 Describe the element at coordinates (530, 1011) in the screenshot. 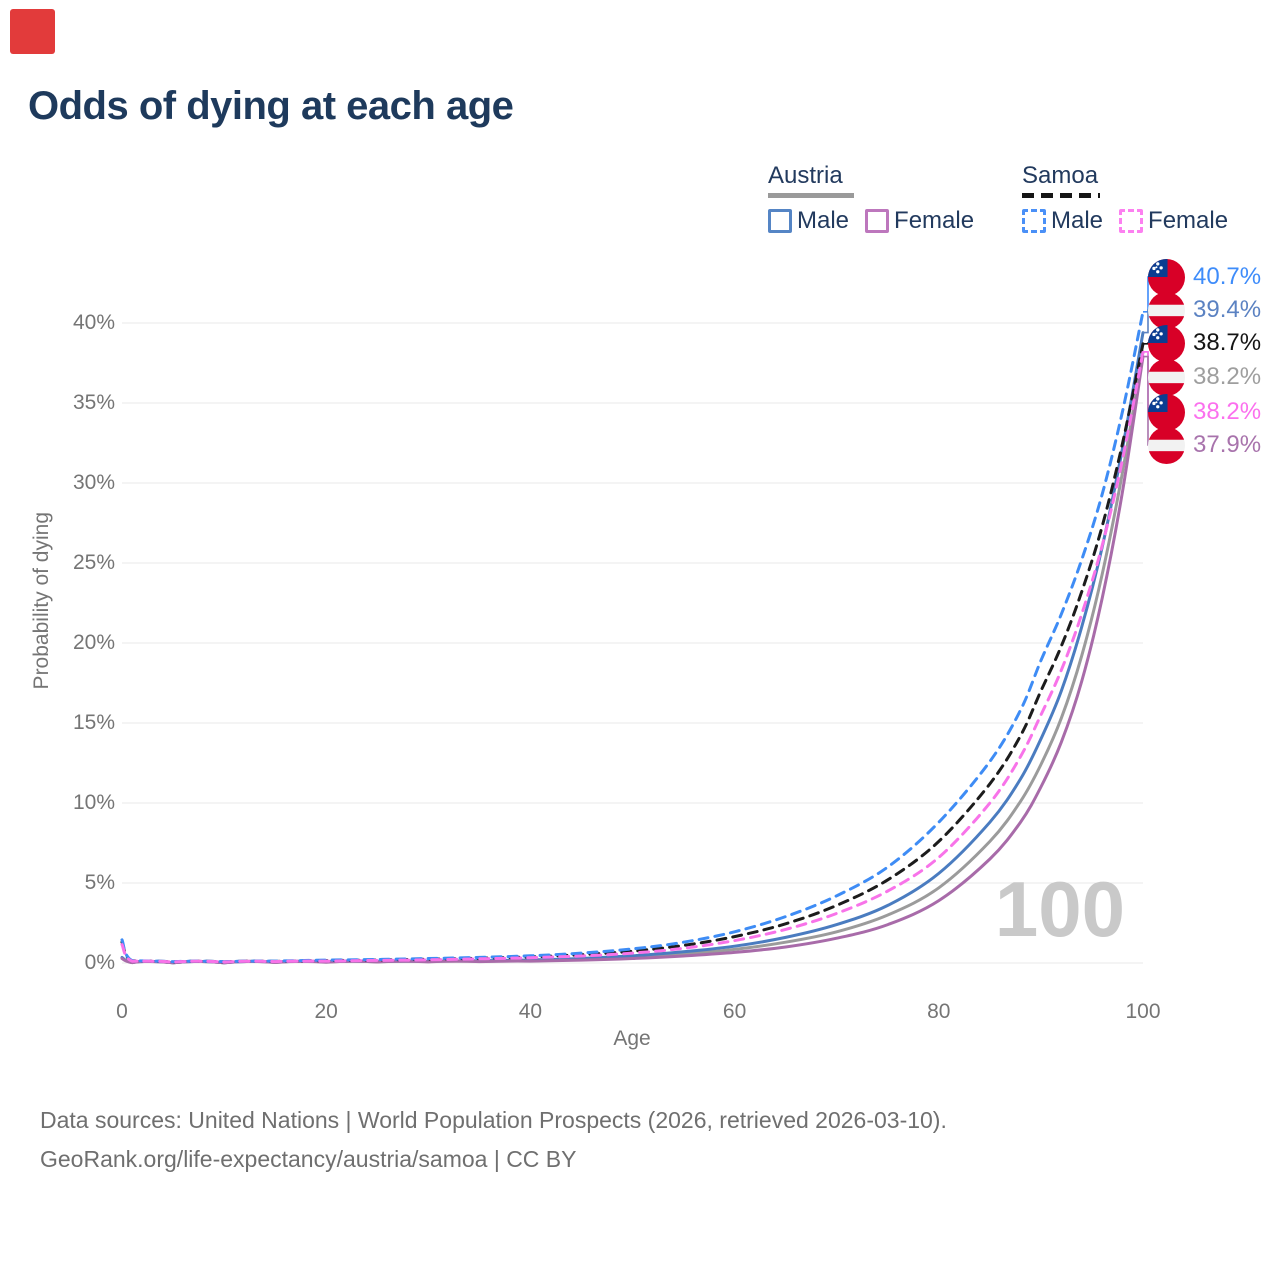

I see `x-tick-label: 40` at that location.